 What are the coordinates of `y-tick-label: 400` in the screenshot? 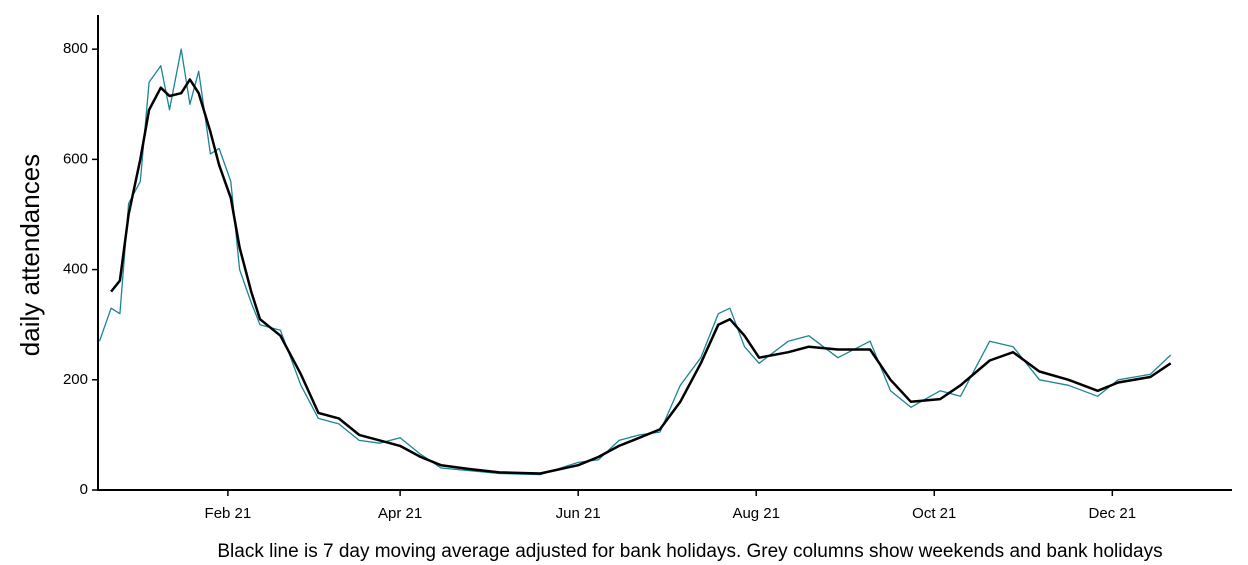 It's located at (75, 269).